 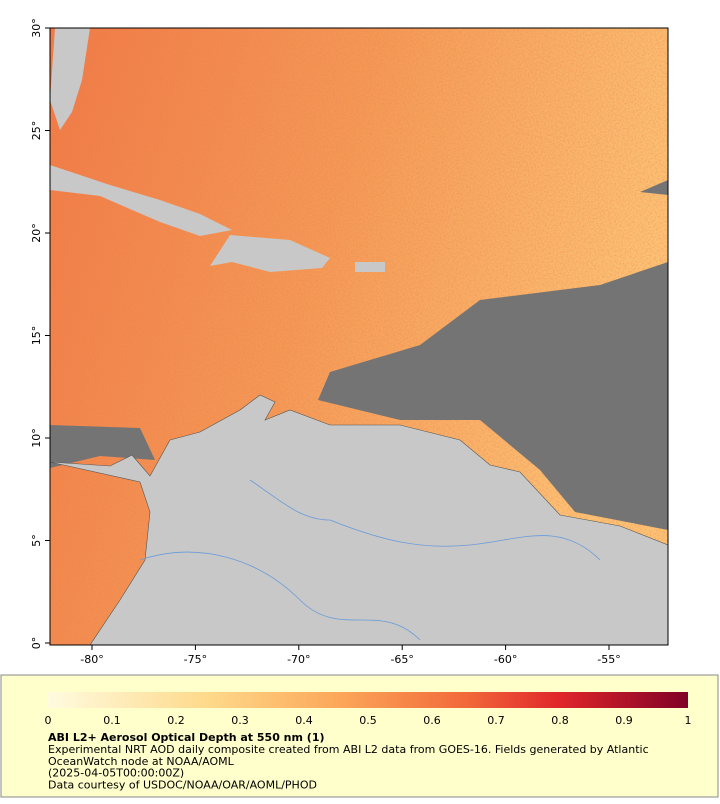 What do you see at coordinates (36, 336) in the screenshot?
I see `y-tick-label: 15°` at bounding box center [36, 336].